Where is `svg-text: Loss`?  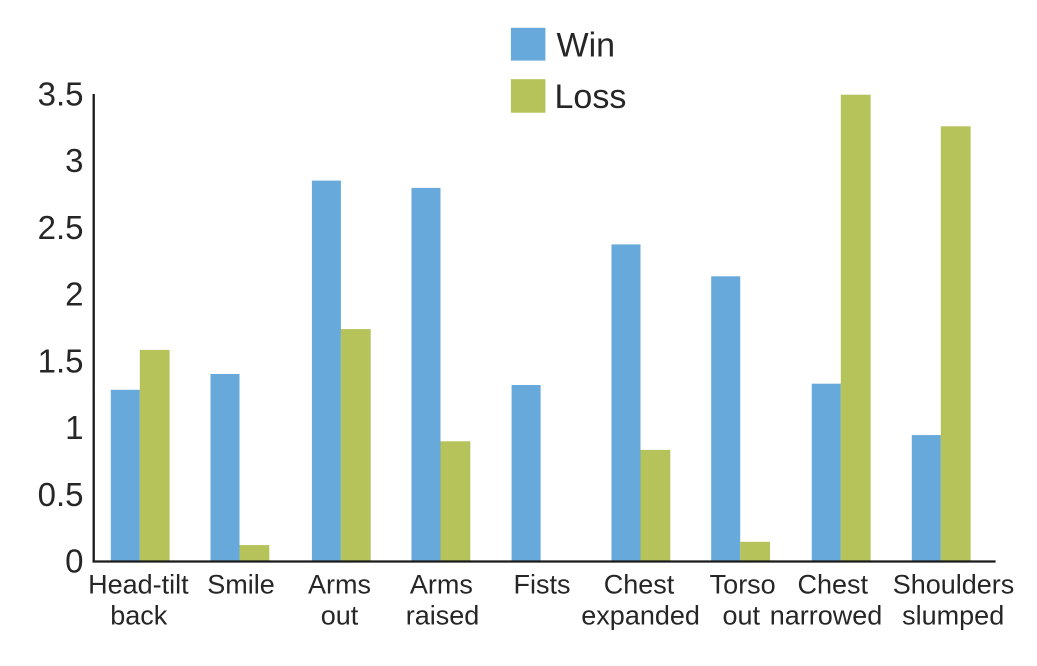
svg-text: Loss is located at coordinates (591, 97).